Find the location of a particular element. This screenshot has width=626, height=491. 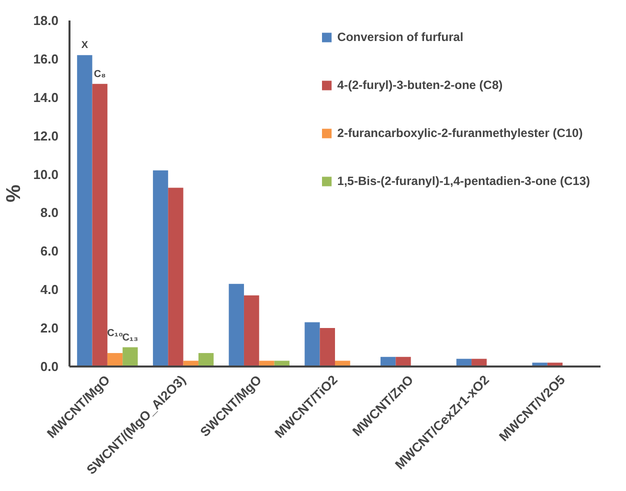

y-axis-title: % is located at coordinates (14, 193).